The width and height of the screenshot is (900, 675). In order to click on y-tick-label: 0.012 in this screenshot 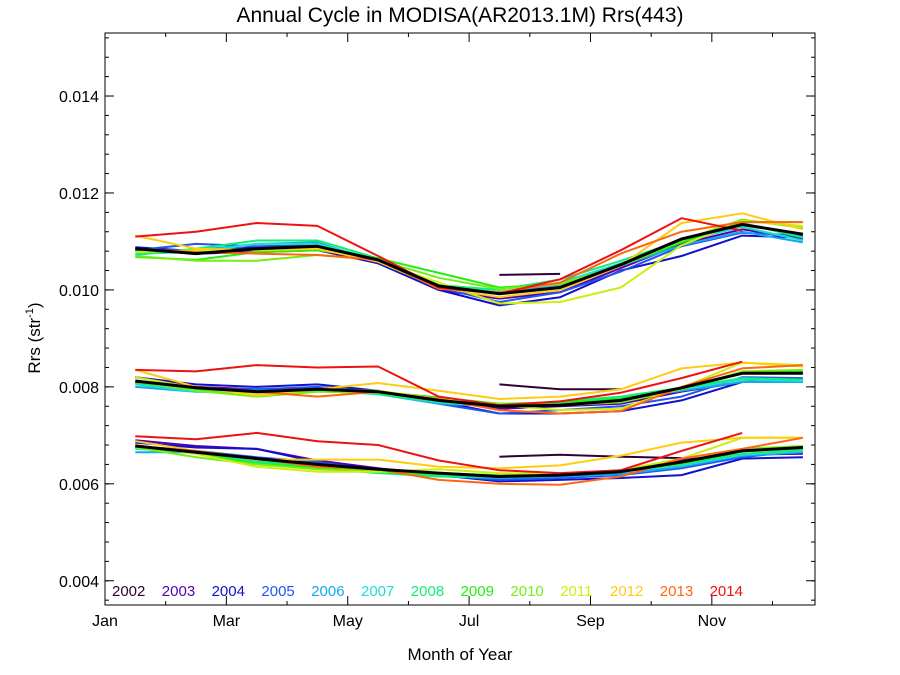, I will do `click(79, 194)`.